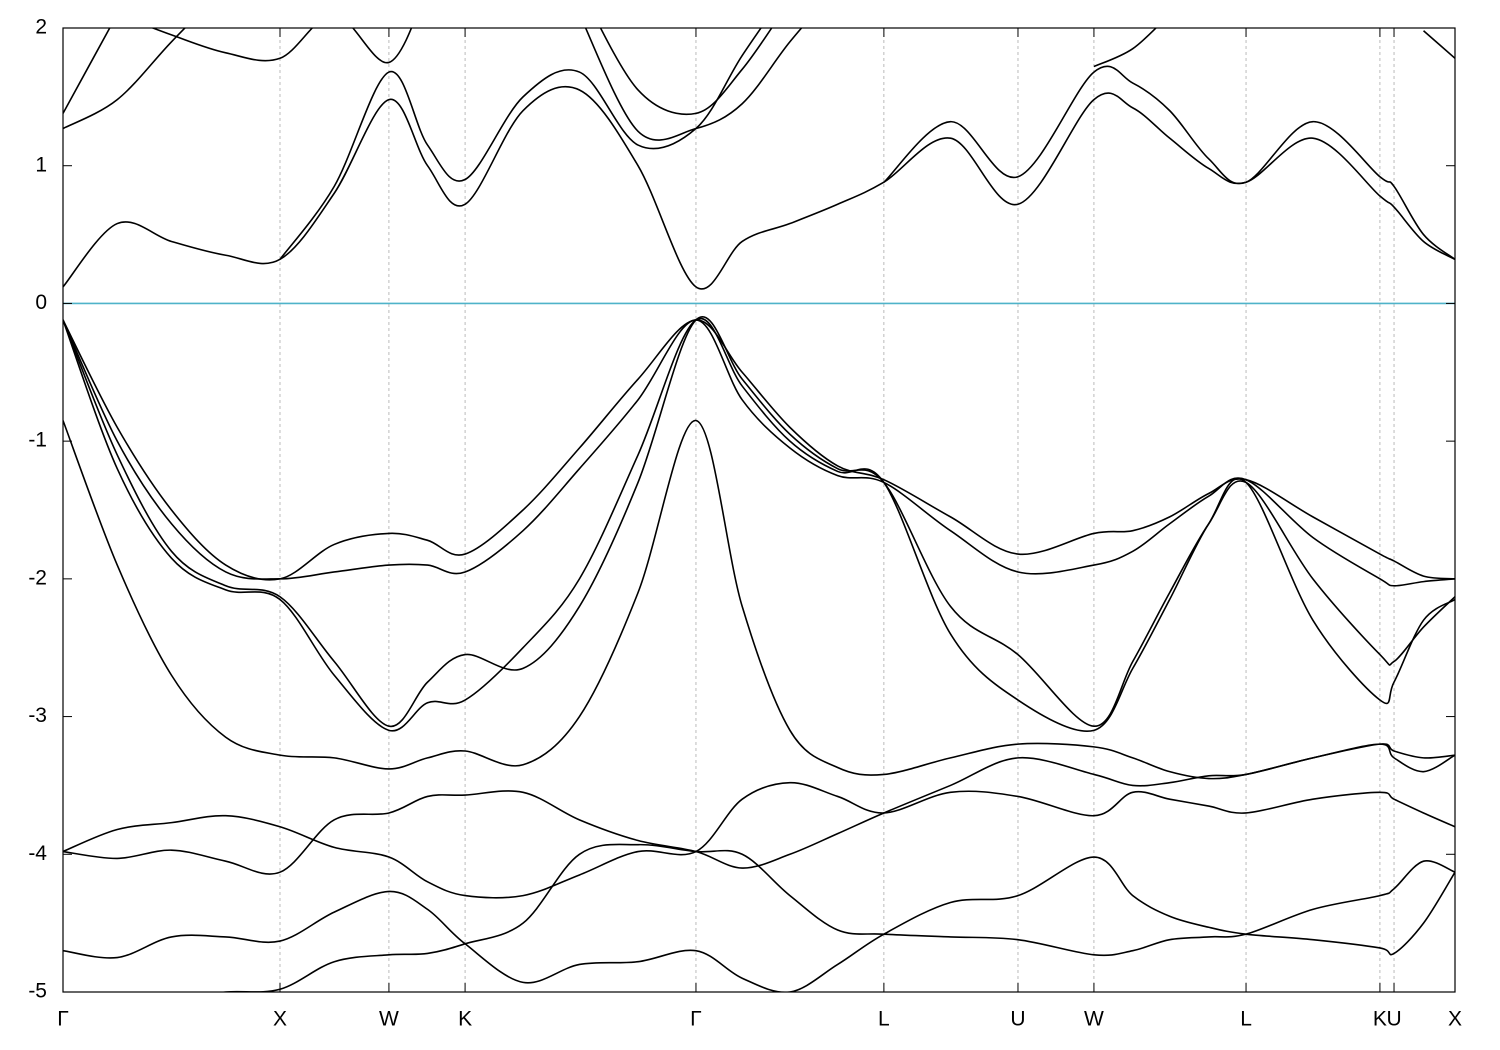  I want to click on y-tick-label: 0, so click(41, 302).